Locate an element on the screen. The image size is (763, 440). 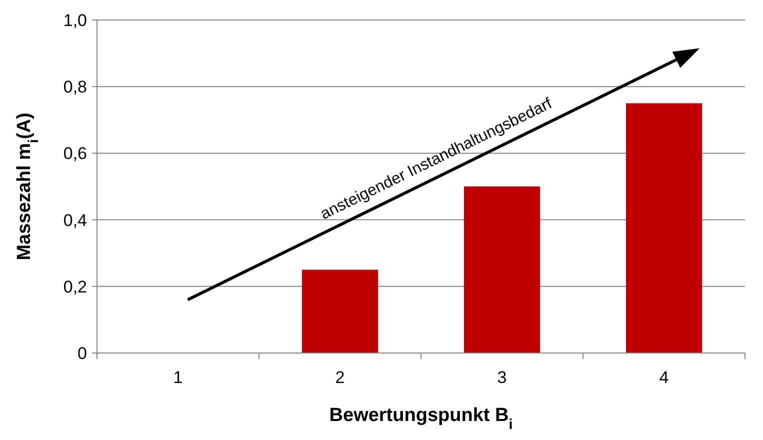
y-tick-label: 0,6 is located at coordinates (75, 154).